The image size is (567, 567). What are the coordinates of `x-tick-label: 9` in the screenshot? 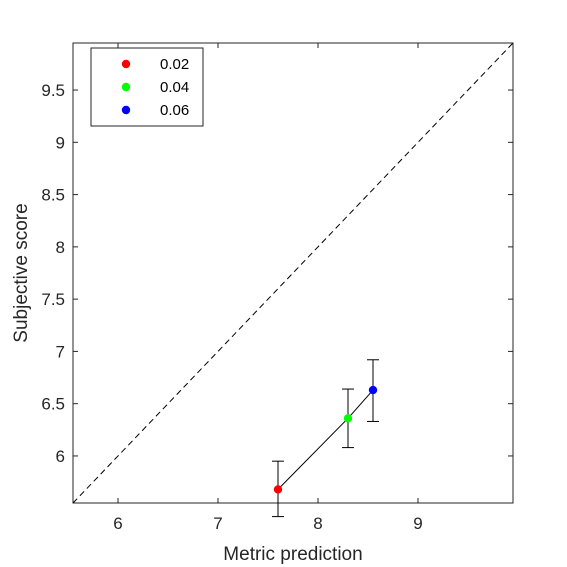 It's located at (417, 523).